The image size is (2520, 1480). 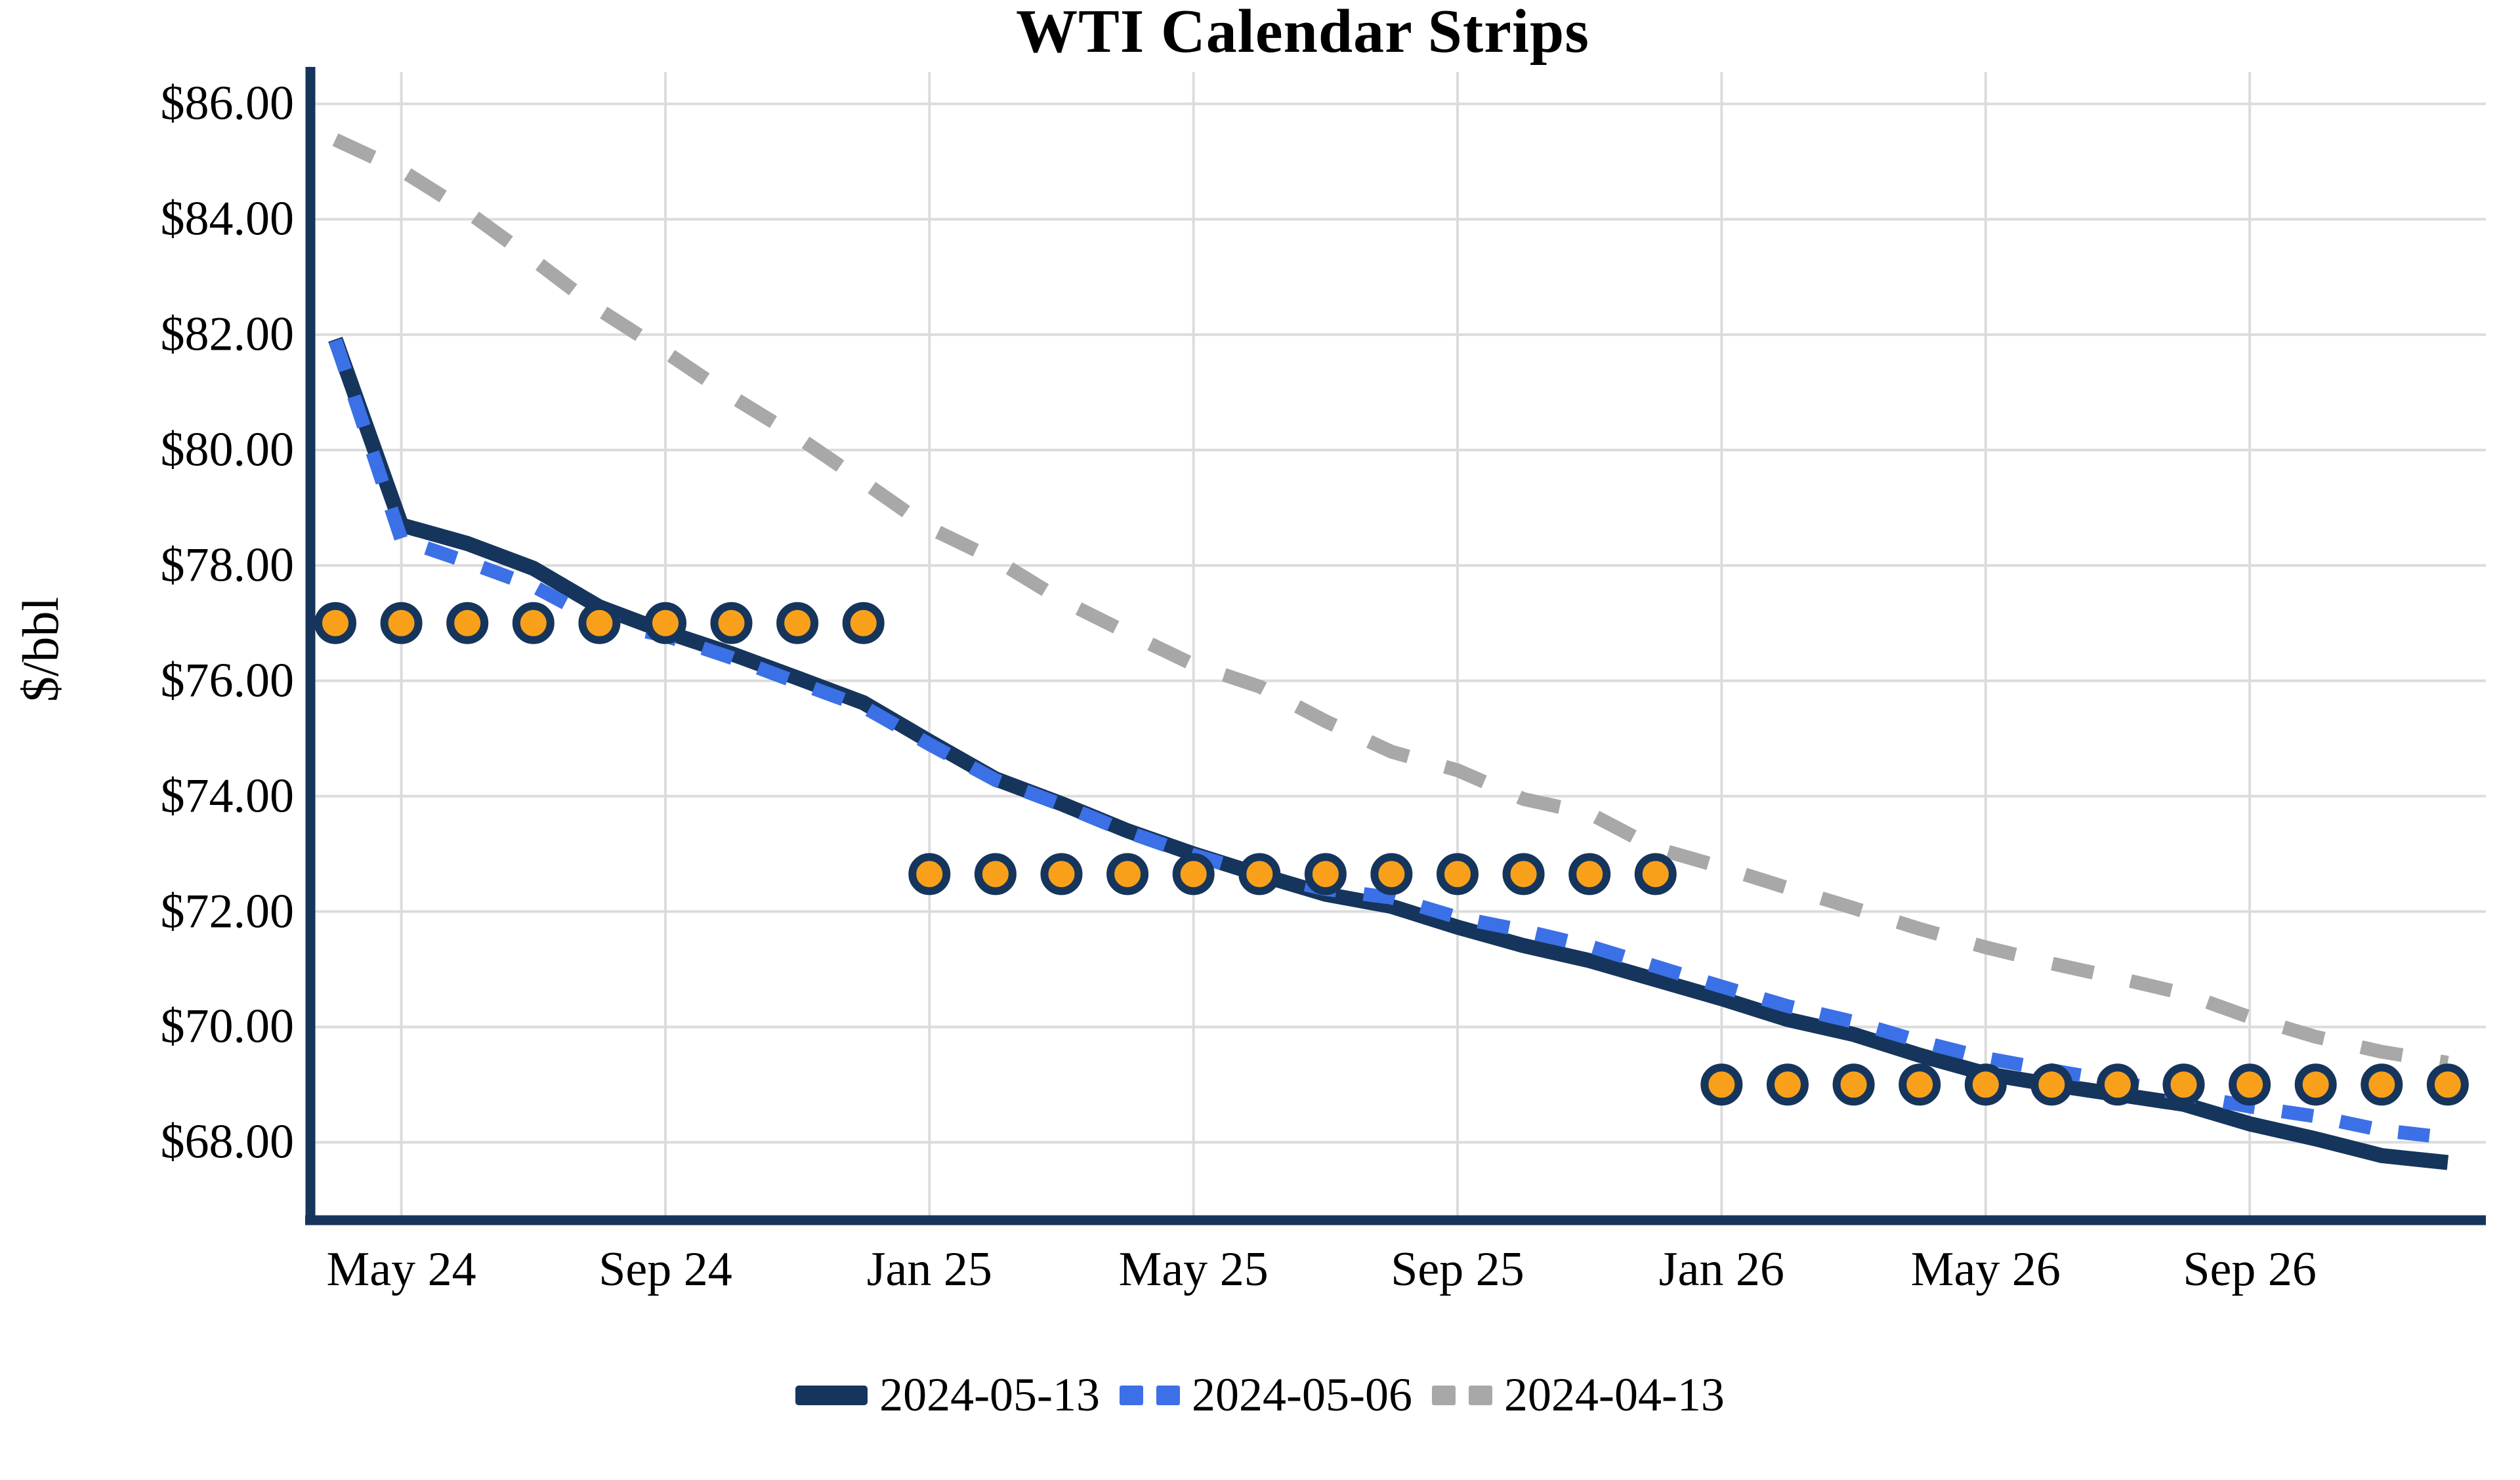 What do you see at coordinates (929, 1269) in the screenshot?
I see `x-tick-label: Jan 25` at bounding box center [929, 1269].